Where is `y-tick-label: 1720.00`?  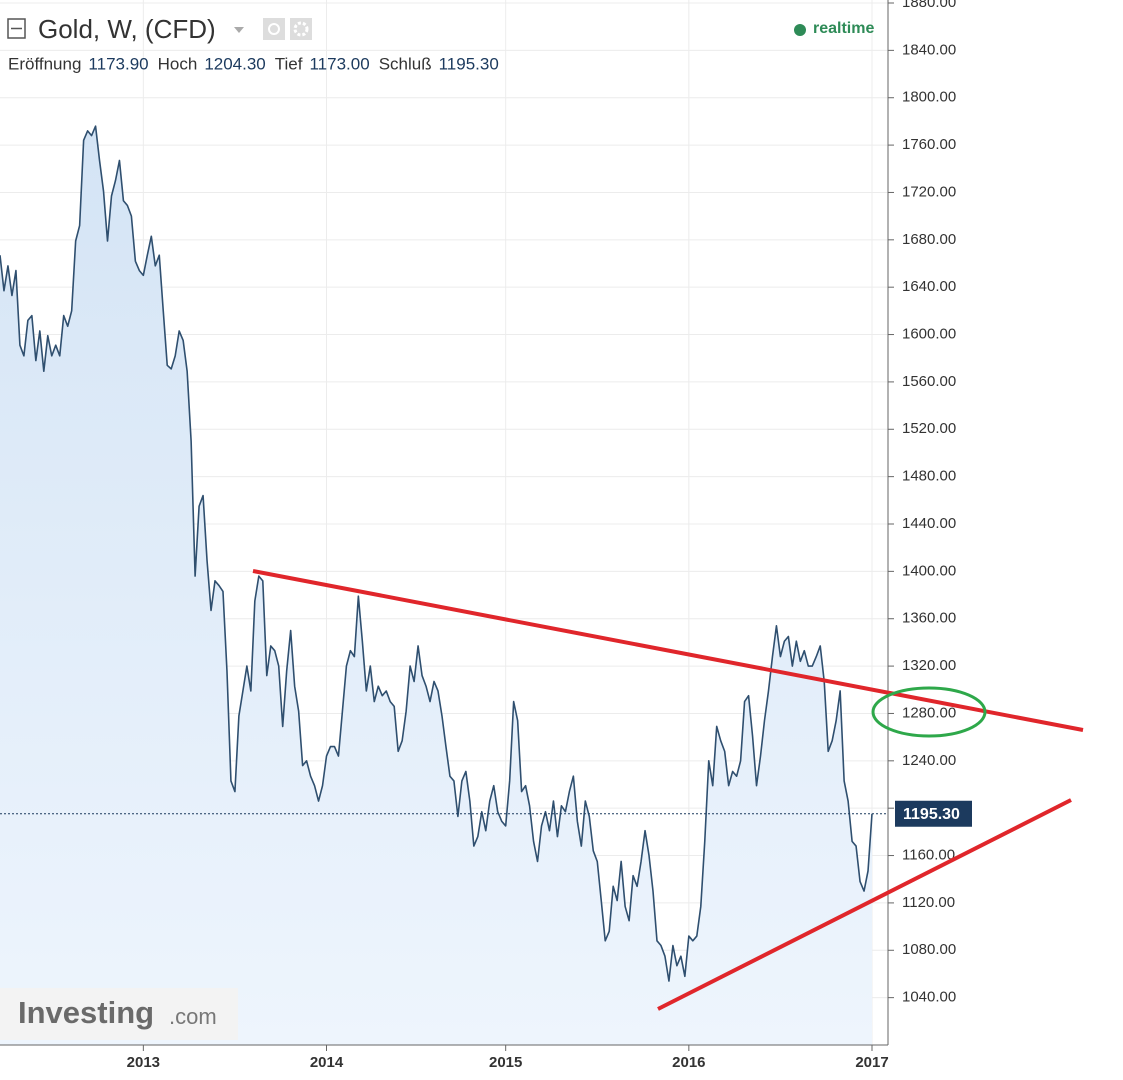 y-tick-label: 1720.00 is located at coordinates (929, 191).